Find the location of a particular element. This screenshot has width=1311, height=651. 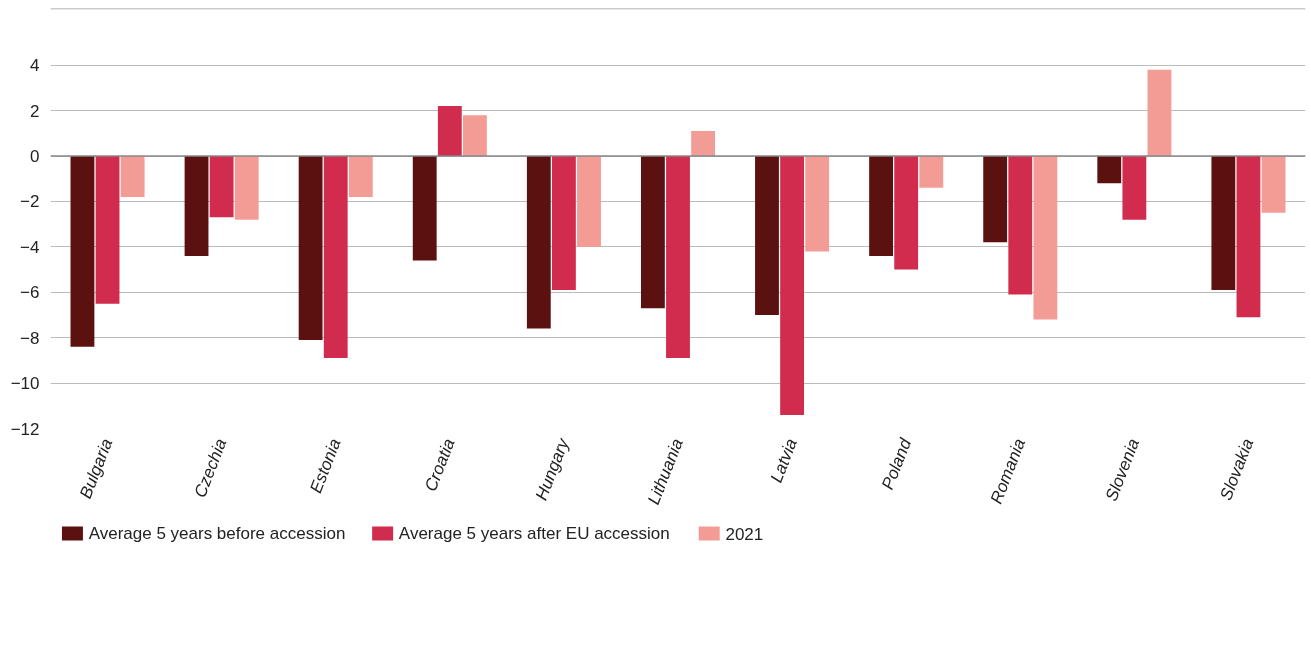

legend-label: Average 5 years after EU accession is located at coordinates (534, 533).